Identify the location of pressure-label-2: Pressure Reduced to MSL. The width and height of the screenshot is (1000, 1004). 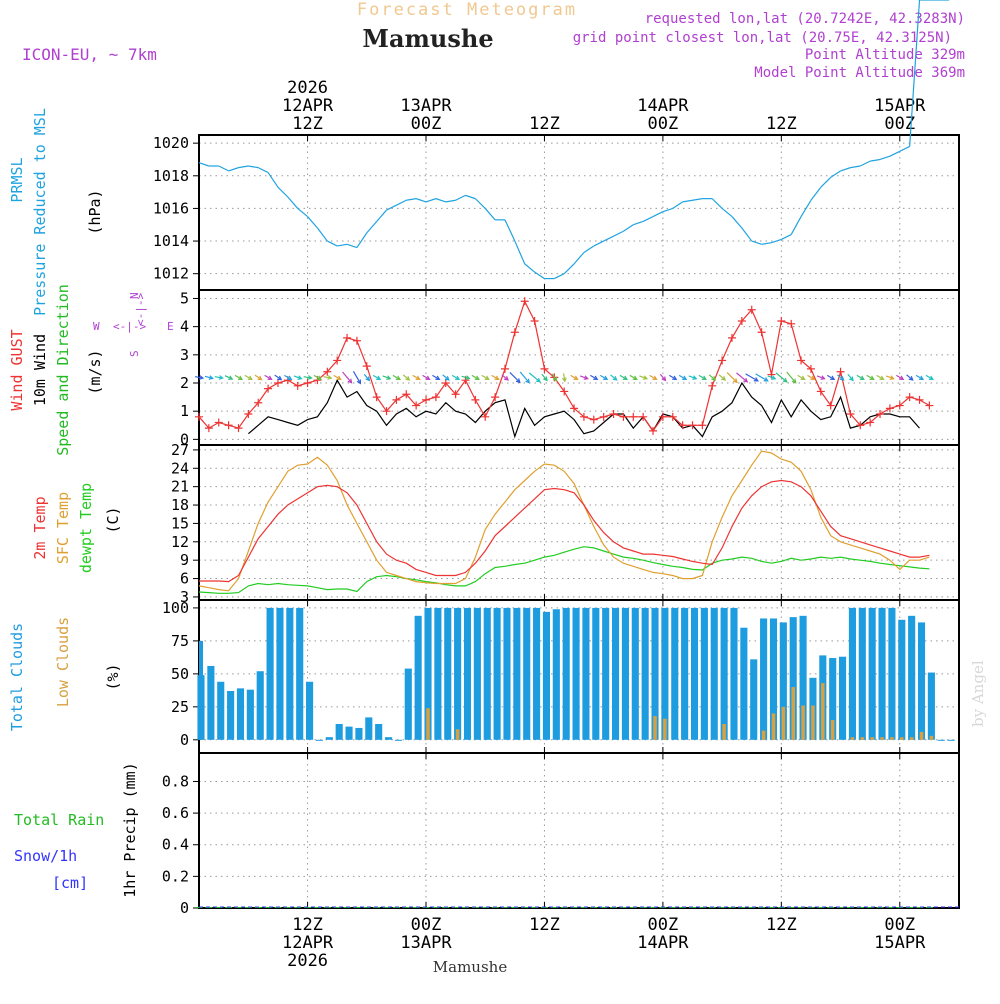
(40, 212).